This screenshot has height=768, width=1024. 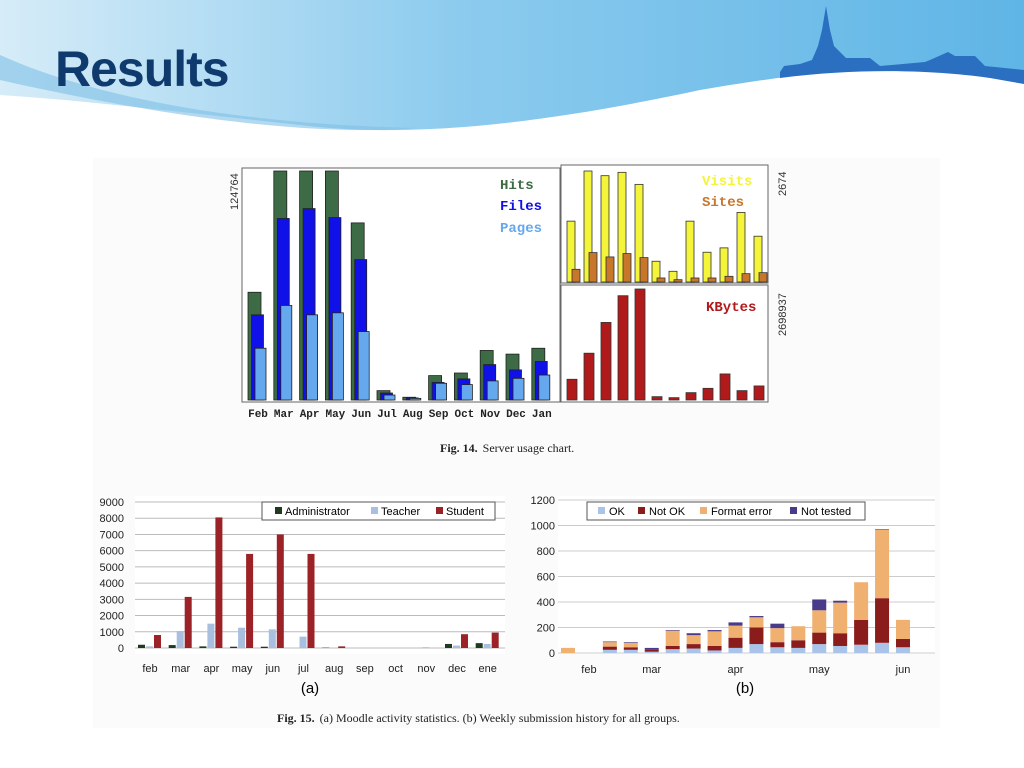 I want to click on x-tick-label: dec, so click(x=457, y=669).